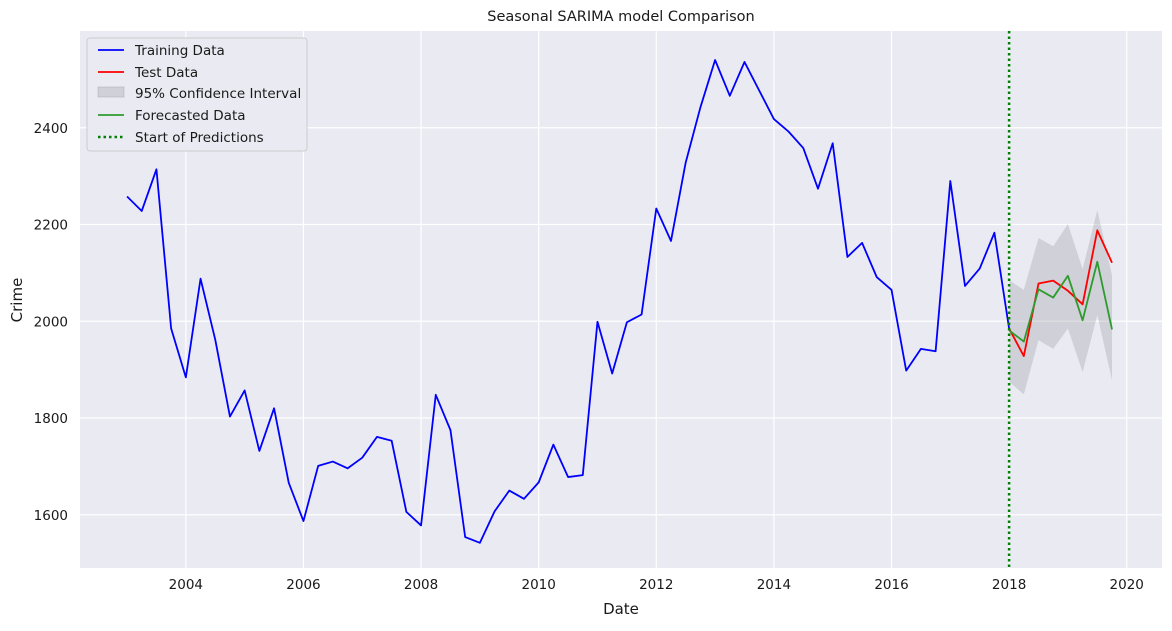  Describe the element at coordinates (190, 116) in the screenshot. I see `legend-label-forecast: Forecasted Data` at that location.